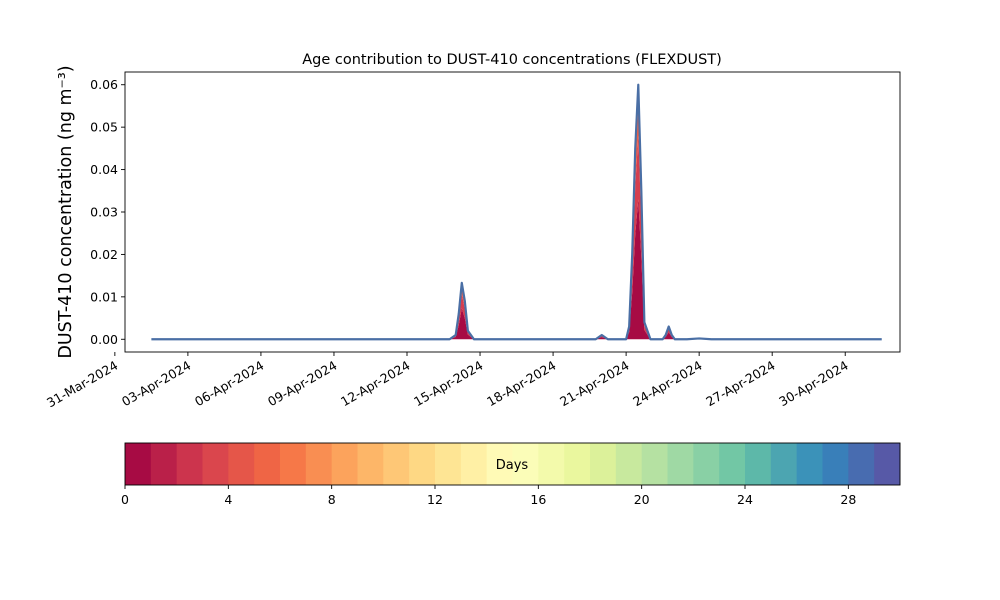  Describe the element at coordinates (538, 499) in the screenshot. I see `colorbar-tick-label: 16` at that location.